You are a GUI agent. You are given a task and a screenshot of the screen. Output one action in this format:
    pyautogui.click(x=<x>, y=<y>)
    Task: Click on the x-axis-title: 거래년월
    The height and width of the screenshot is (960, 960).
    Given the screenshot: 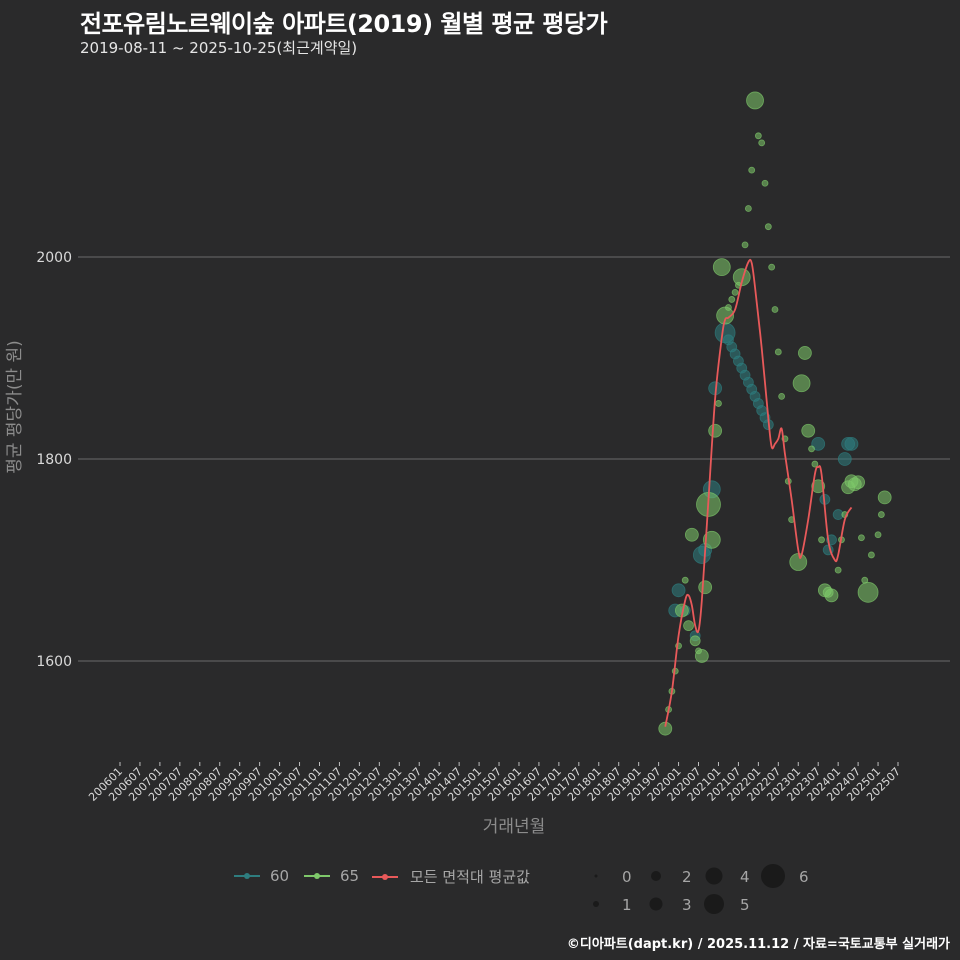 What is the action you would take?
    pyautogui.click(x=514, y=827)
    